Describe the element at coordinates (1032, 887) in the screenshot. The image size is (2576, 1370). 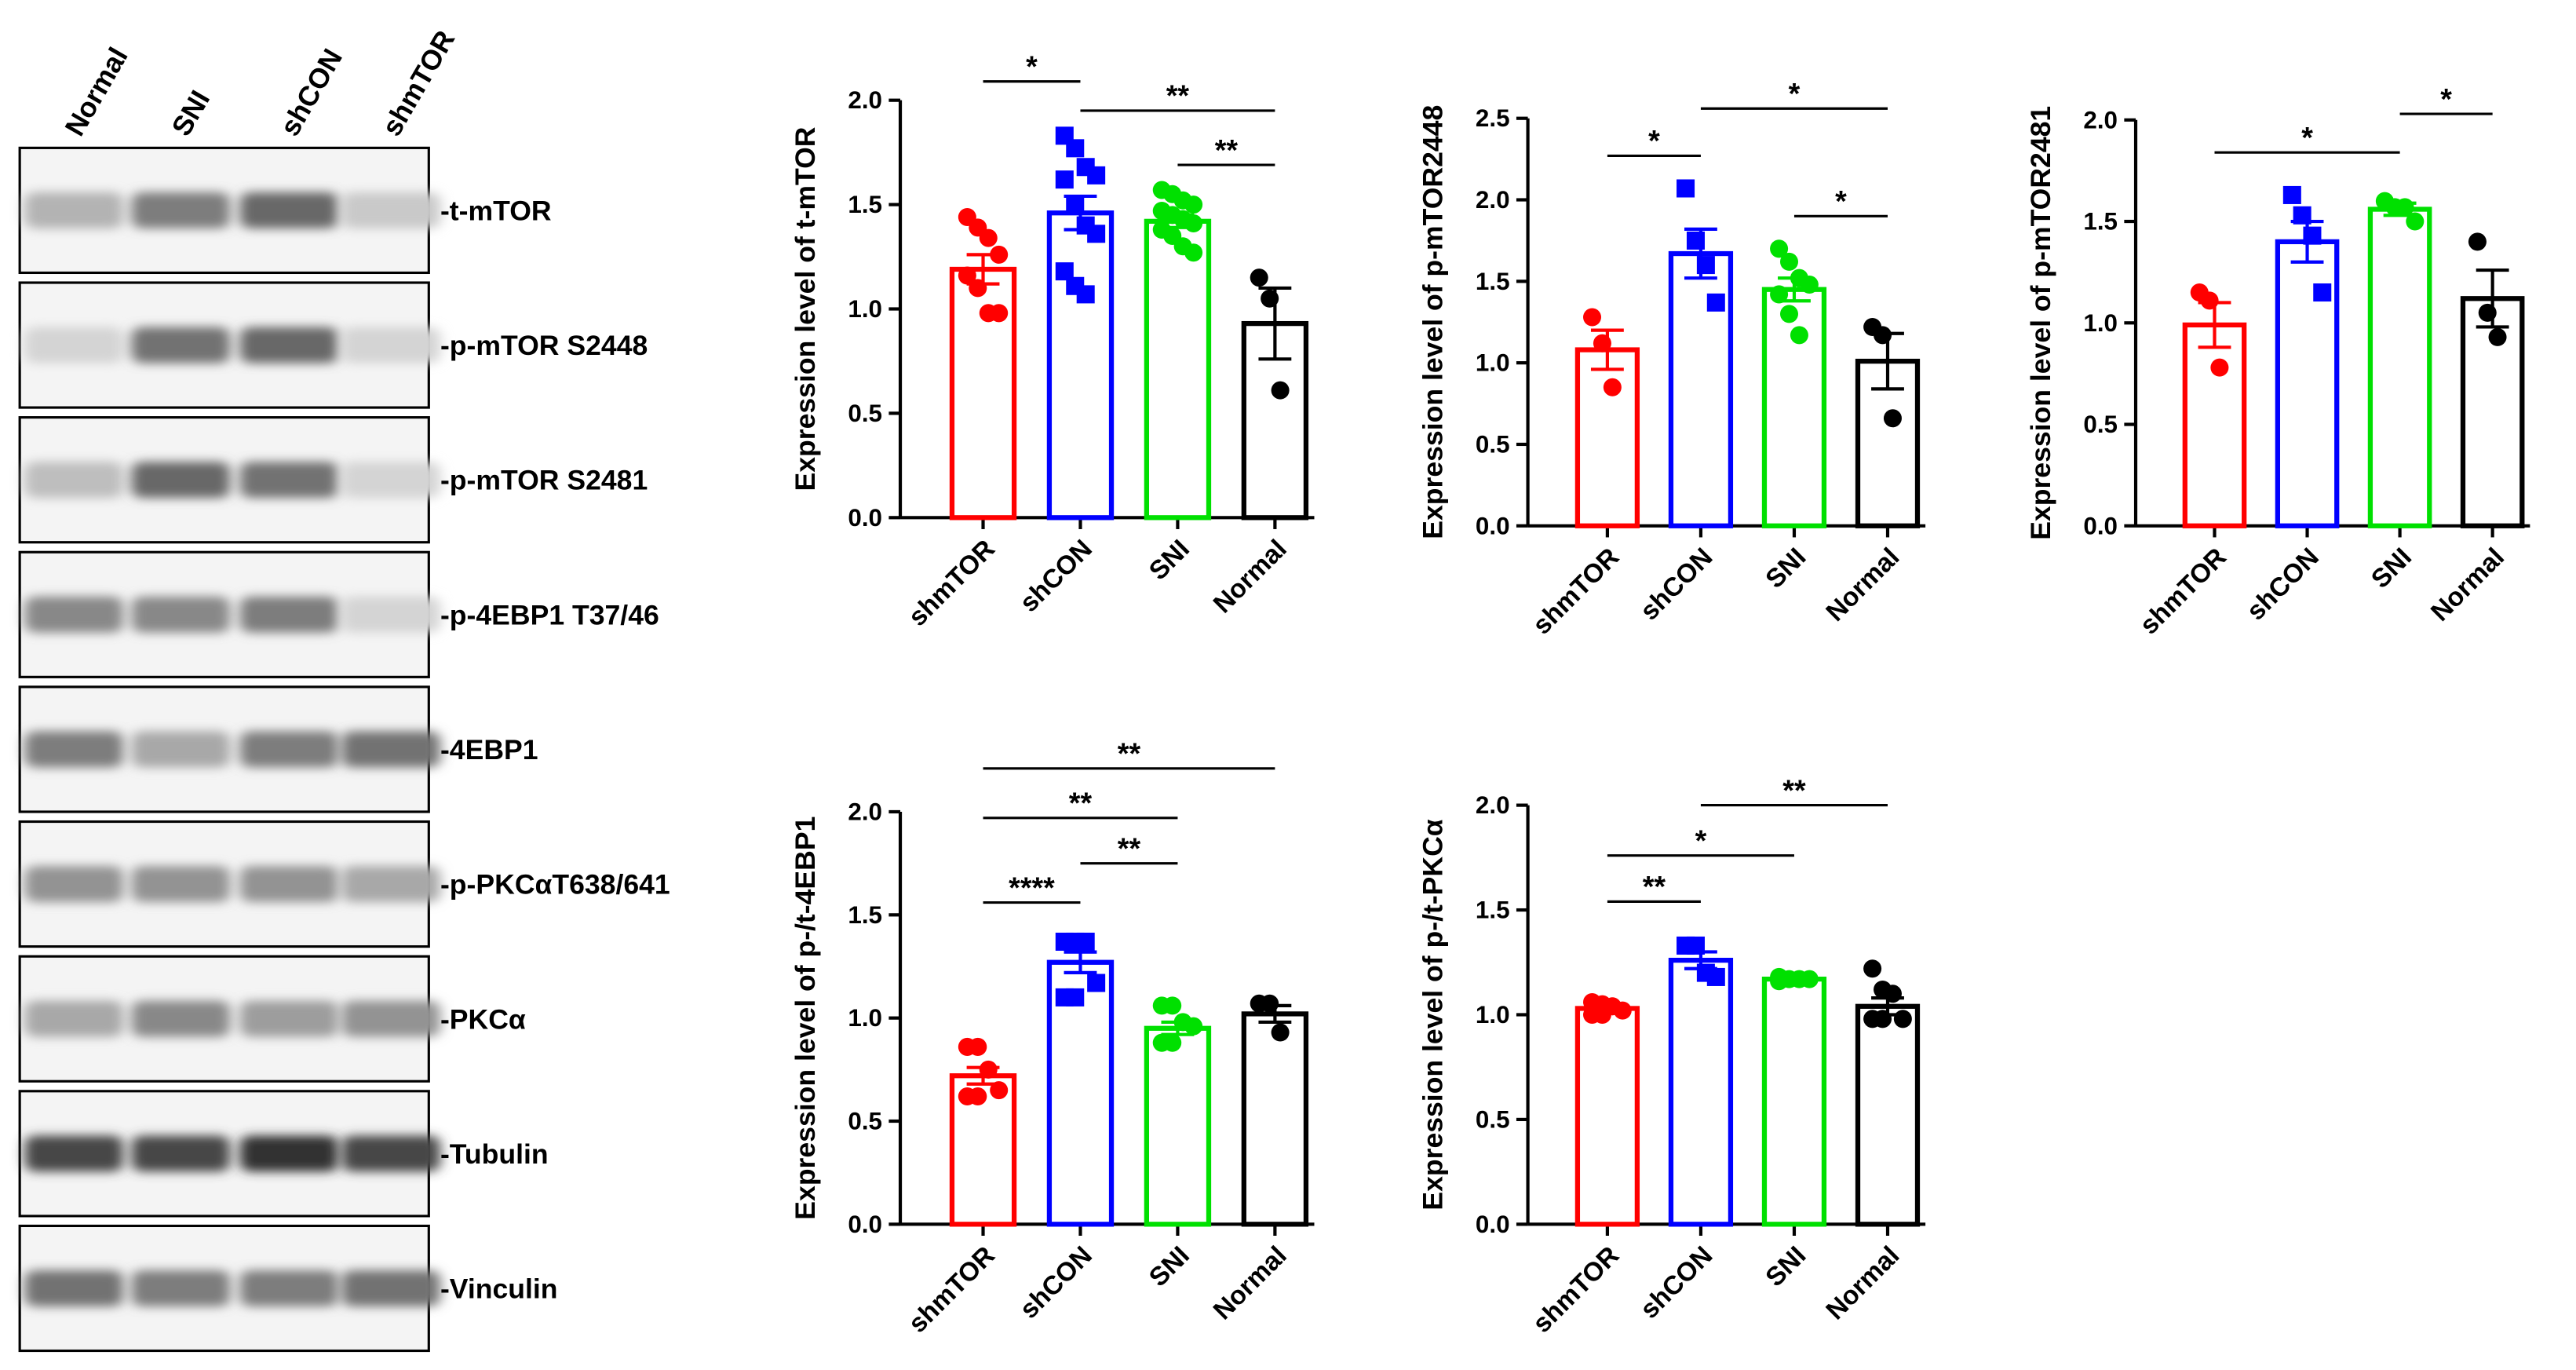
I see `significance-label: ****` at that location.